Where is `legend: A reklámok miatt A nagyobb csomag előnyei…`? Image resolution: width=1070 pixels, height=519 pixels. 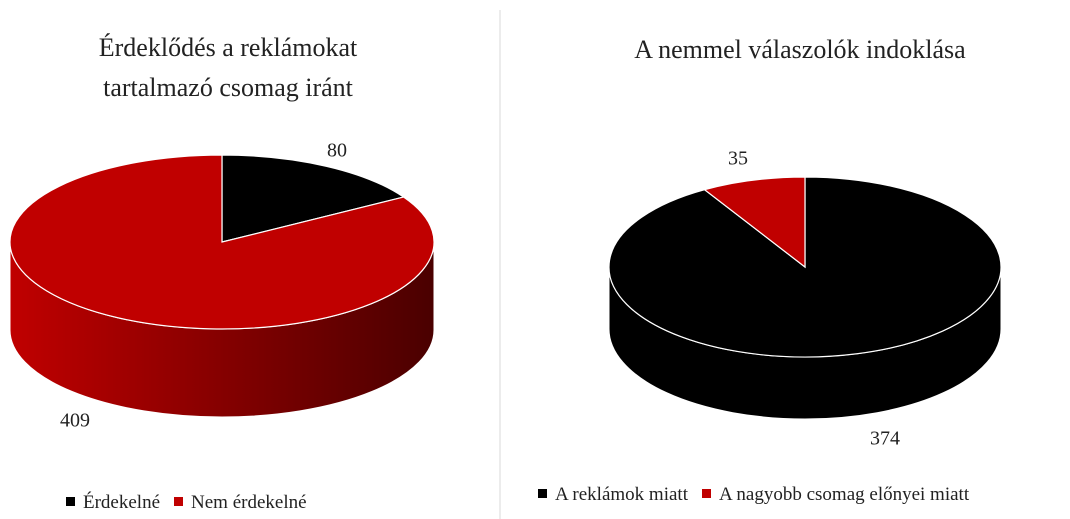 legend: A reklámok miatt A nagyobb csomag előnyei… is located at coordinates (760, 495).